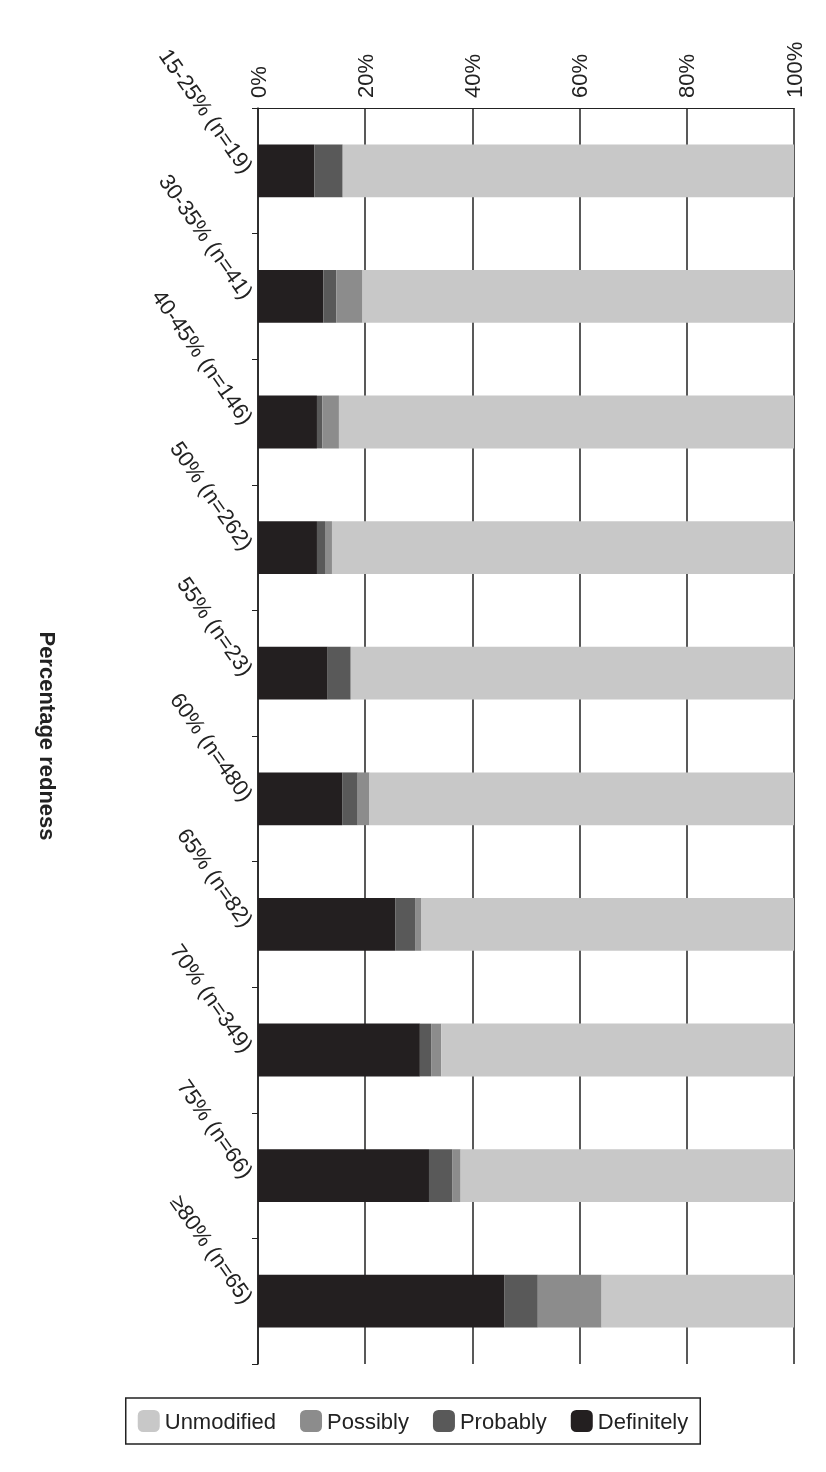 Image resolution: width=826 pixels, height=1472 pixels. What do you see at coordinates (47, 736) in the screenshot?
I see `y-axis-title: Percentage redness` at bounding box center [47, 736].